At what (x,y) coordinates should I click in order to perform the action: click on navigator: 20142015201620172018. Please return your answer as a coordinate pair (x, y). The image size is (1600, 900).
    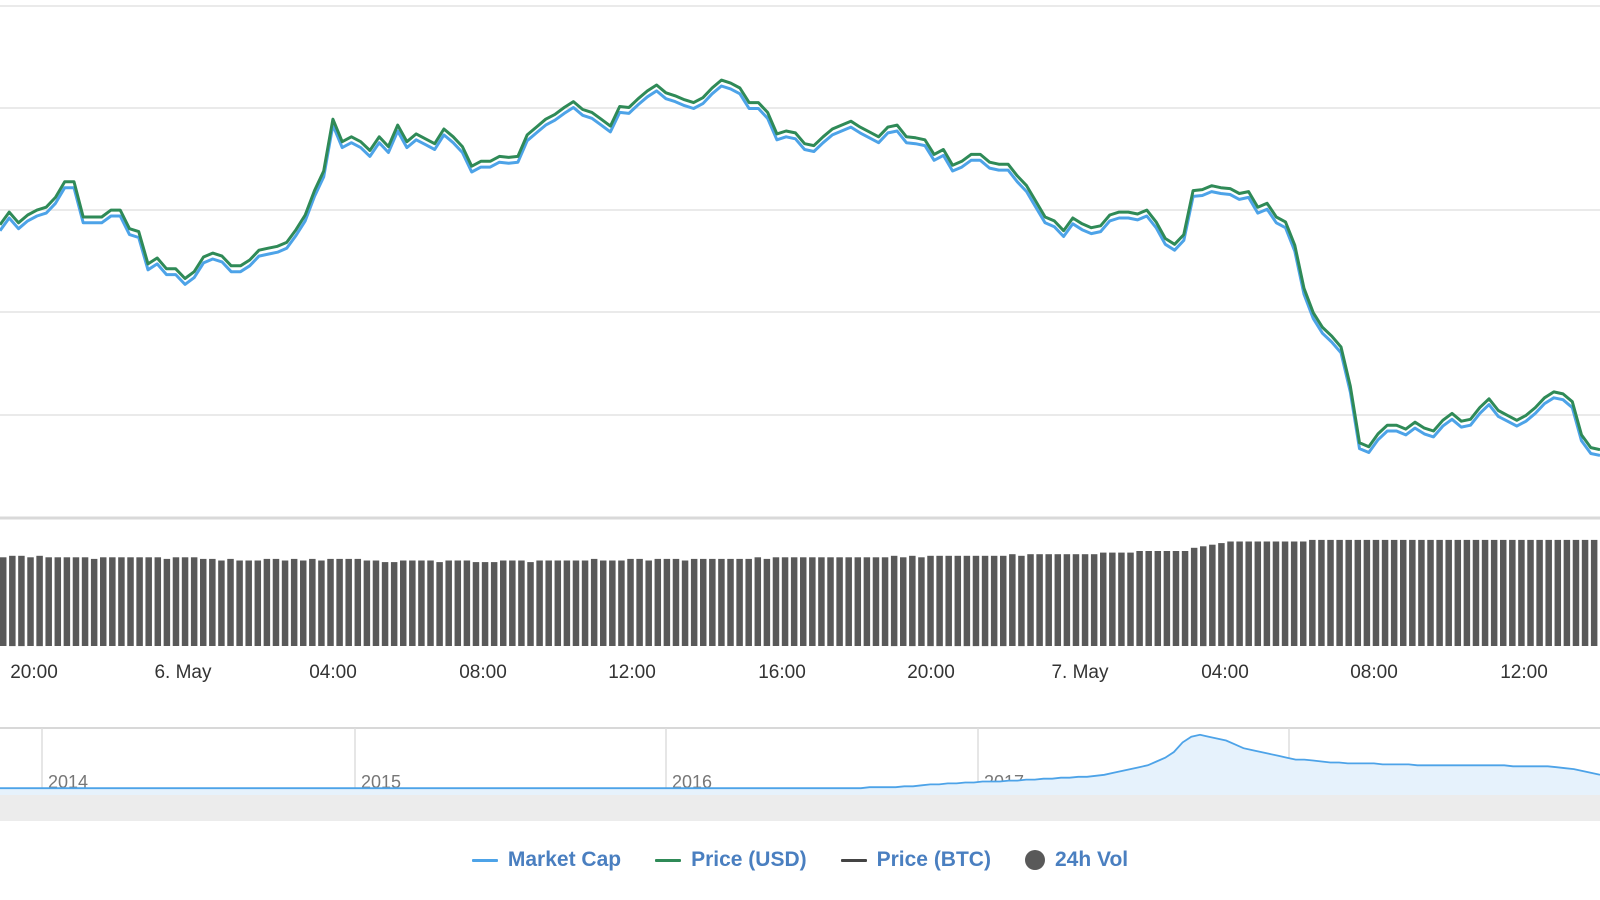
    Looking at the image, I should click on (800, 774).